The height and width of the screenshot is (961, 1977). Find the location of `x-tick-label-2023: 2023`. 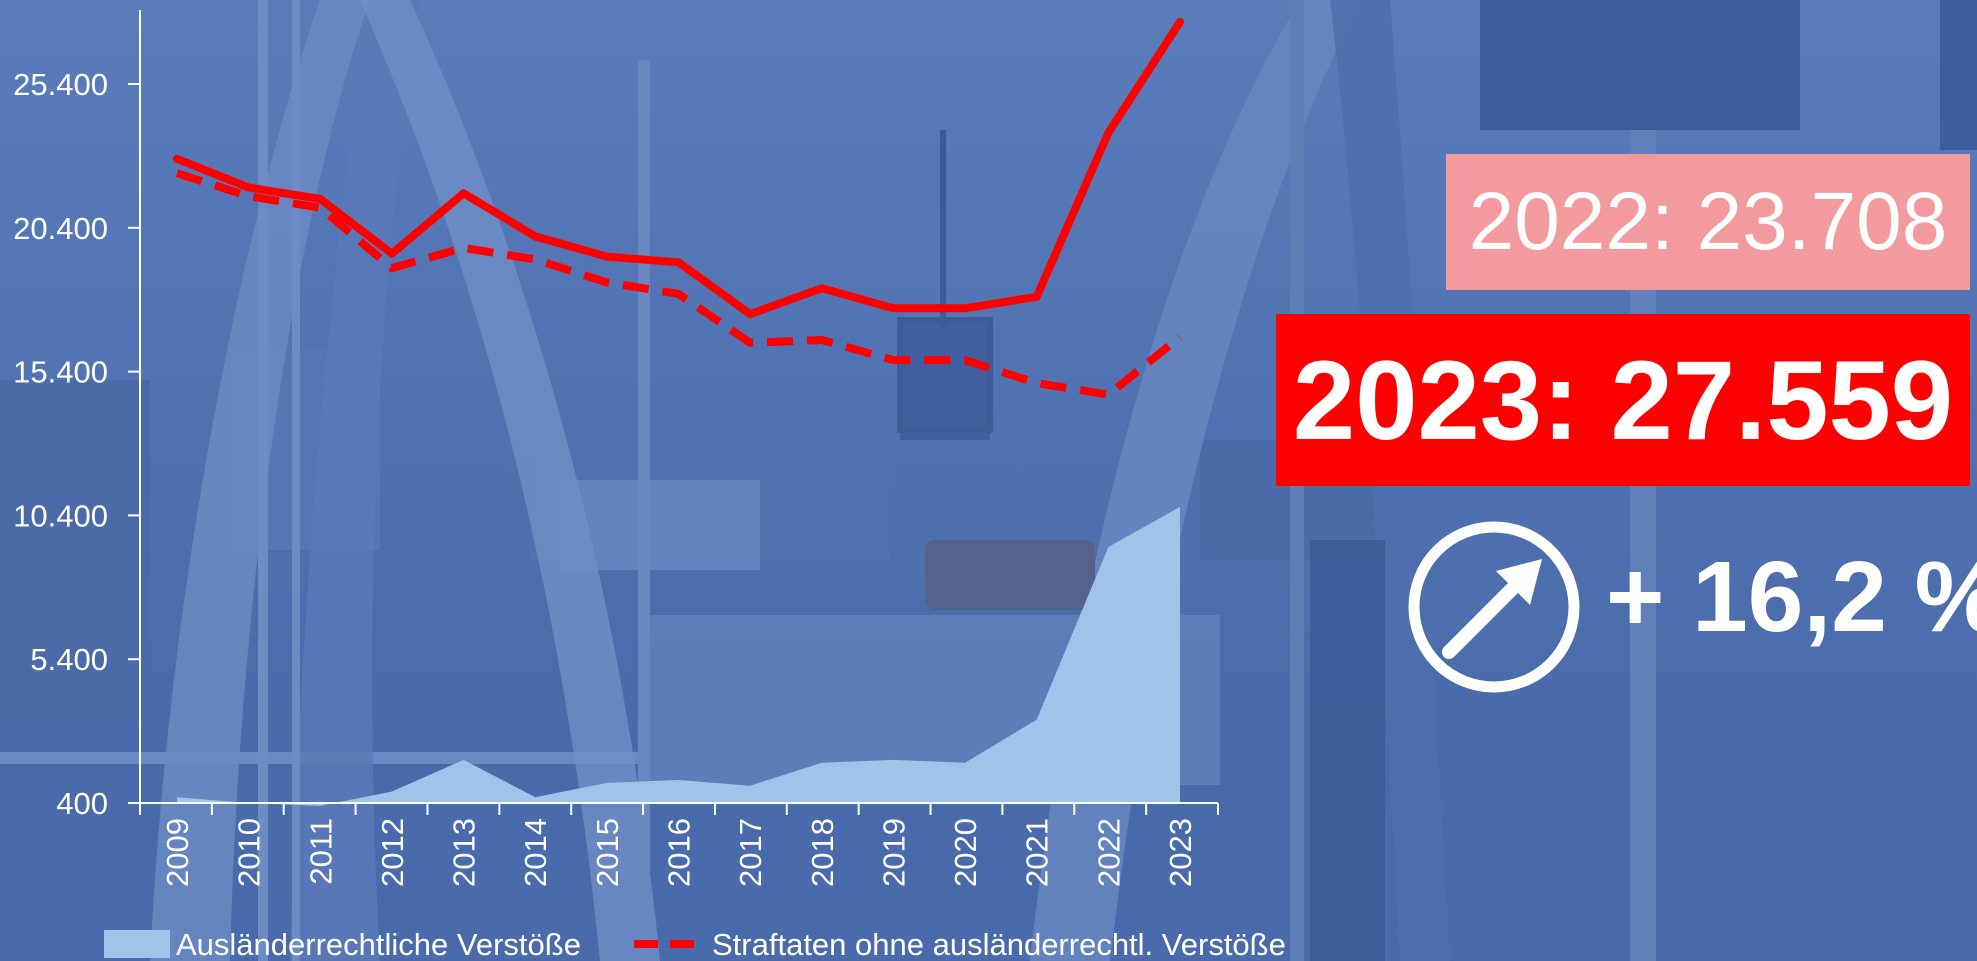

x-tick-label-2023: 2023 is located at coordinates (1180, 852).